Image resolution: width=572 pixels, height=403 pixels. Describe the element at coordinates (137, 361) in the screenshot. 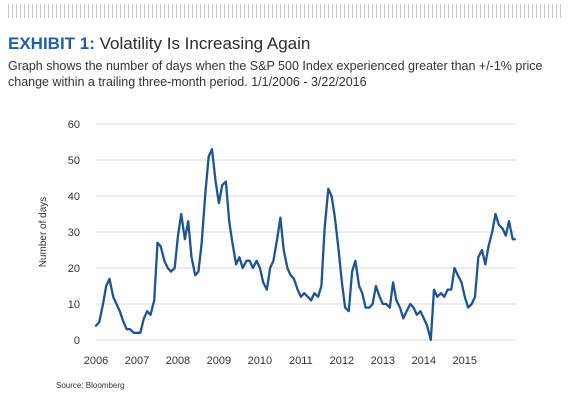

I see `x-tick-label: 2007` at that location.